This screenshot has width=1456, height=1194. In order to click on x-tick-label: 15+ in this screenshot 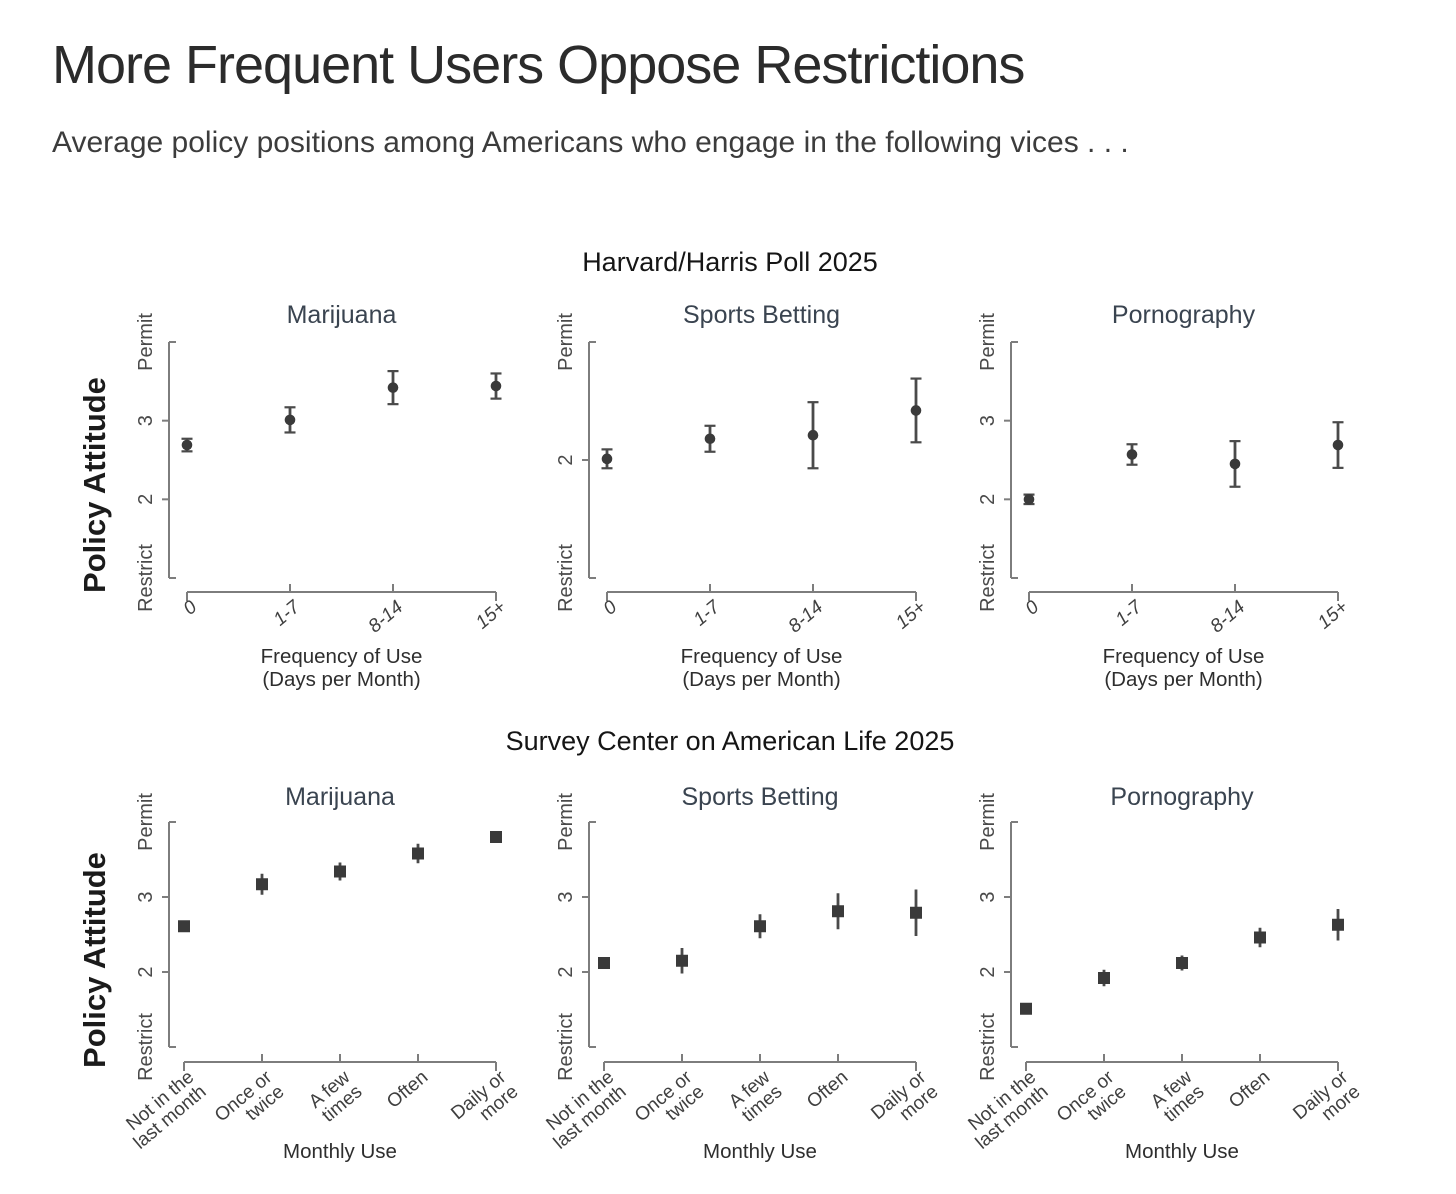, I will do `click(1333, 615)`.